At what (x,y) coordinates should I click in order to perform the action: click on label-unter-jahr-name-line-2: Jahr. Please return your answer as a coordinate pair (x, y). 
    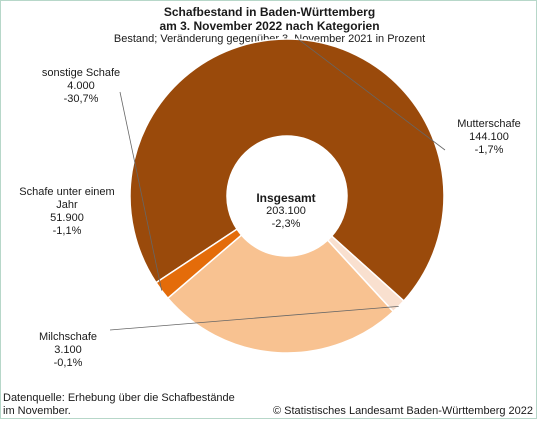
    Looking at the image, I should click on (67, 205).